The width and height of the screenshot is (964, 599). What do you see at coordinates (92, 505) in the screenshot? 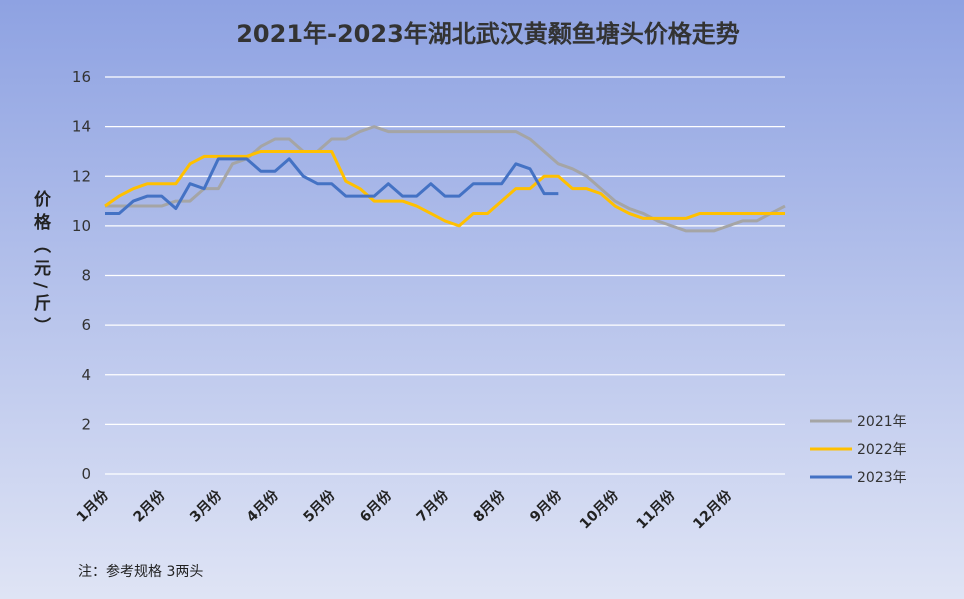
I see `x-tick-label: 1月份` at bounding box center [92, 505].